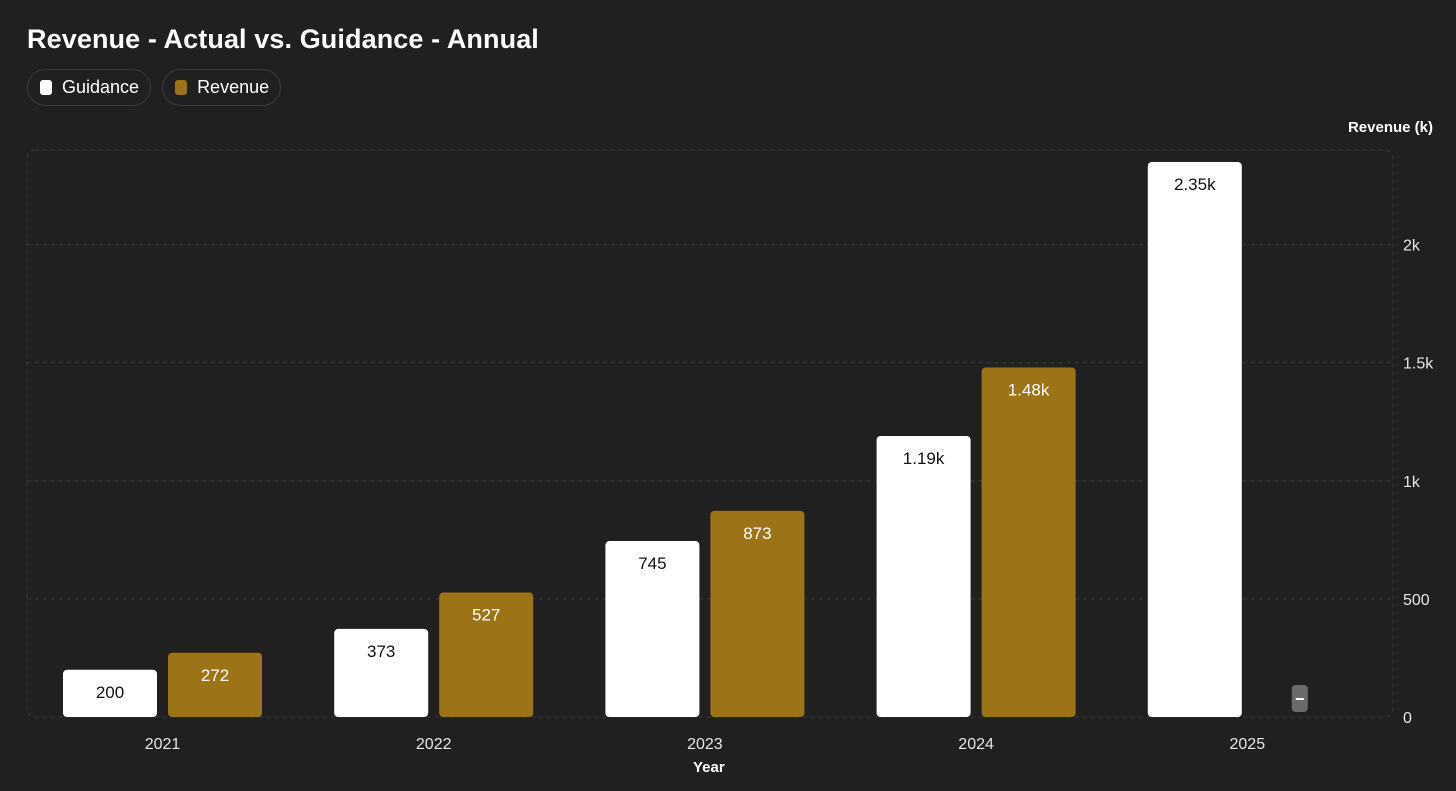 This screenshot has height=791, width=1456. What do you see at coordinates (486, 654) in the screenshot?
I see `bar-revenue-2022` at bounding box center [486, 654].